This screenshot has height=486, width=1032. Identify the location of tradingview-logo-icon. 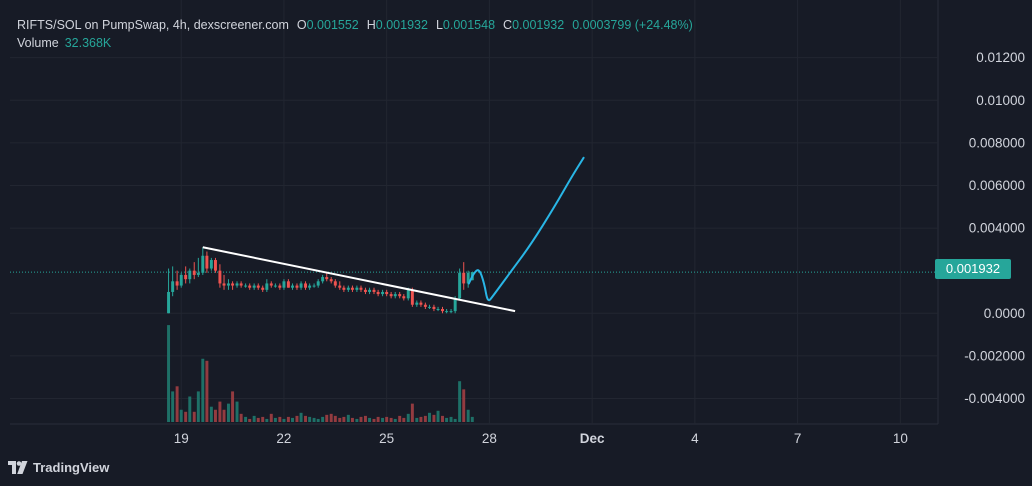
(18, 467).